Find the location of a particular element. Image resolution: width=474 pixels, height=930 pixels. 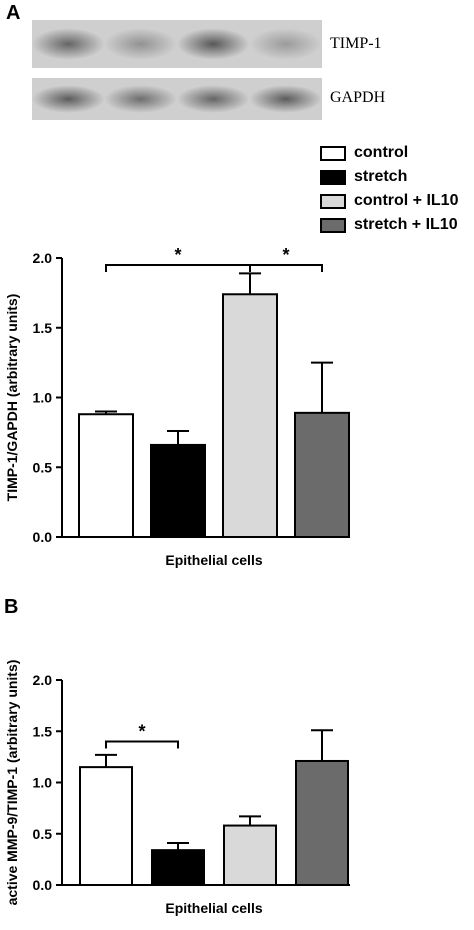

legend-item-control-il10: control + IL10 is located at coordinates (389, 201).